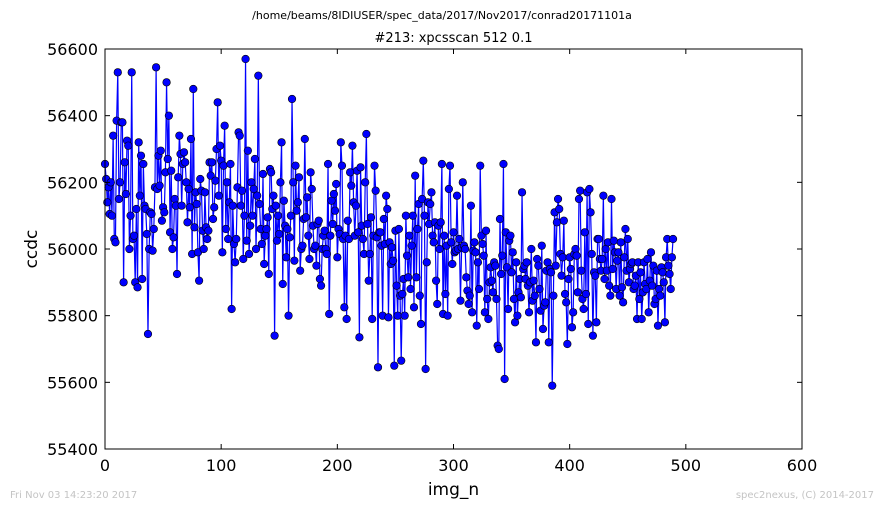 The height and width of the screenshot is (509, 884). I want to click on x-tick-label: 100, so click(221, 465).